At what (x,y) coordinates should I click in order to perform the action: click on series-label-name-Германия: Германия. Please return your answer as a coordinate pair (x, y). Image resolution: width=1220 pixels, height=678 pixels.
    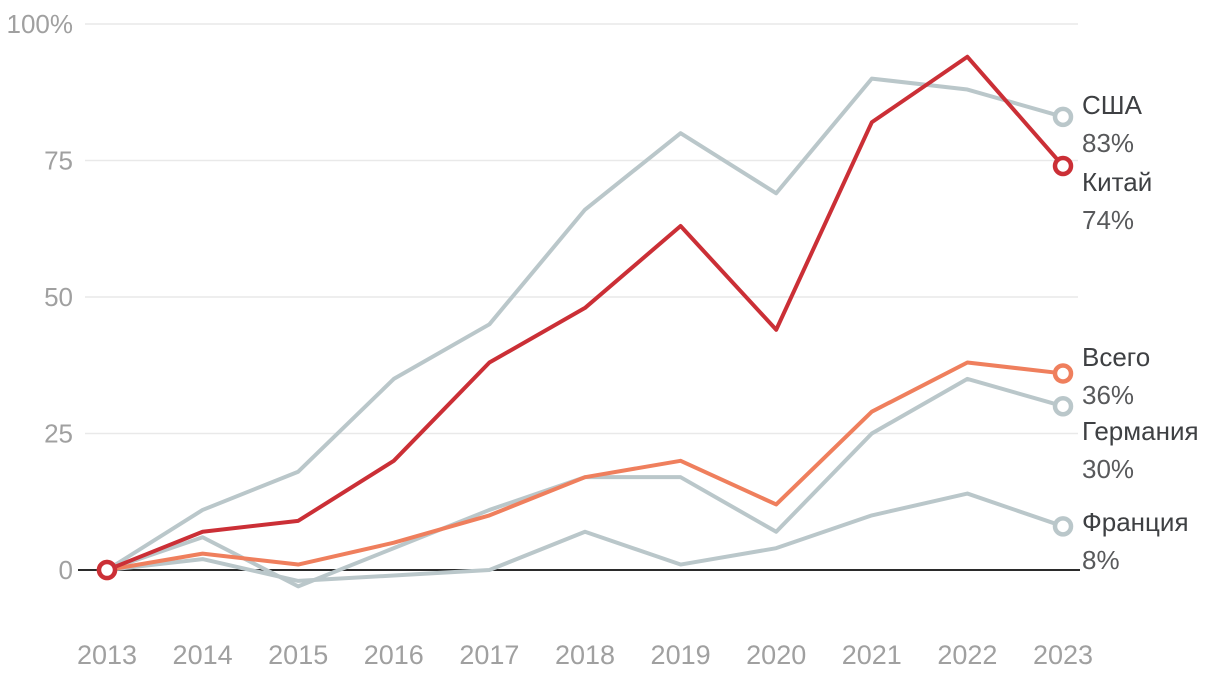
    Looking at the image, I should click on (1140, 431).